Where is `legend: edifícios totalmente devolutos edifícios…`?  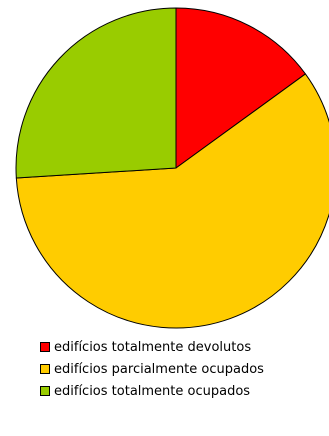
legend: edifícios totalmente devolutos edifícios… is located at coordinates (182, 369).